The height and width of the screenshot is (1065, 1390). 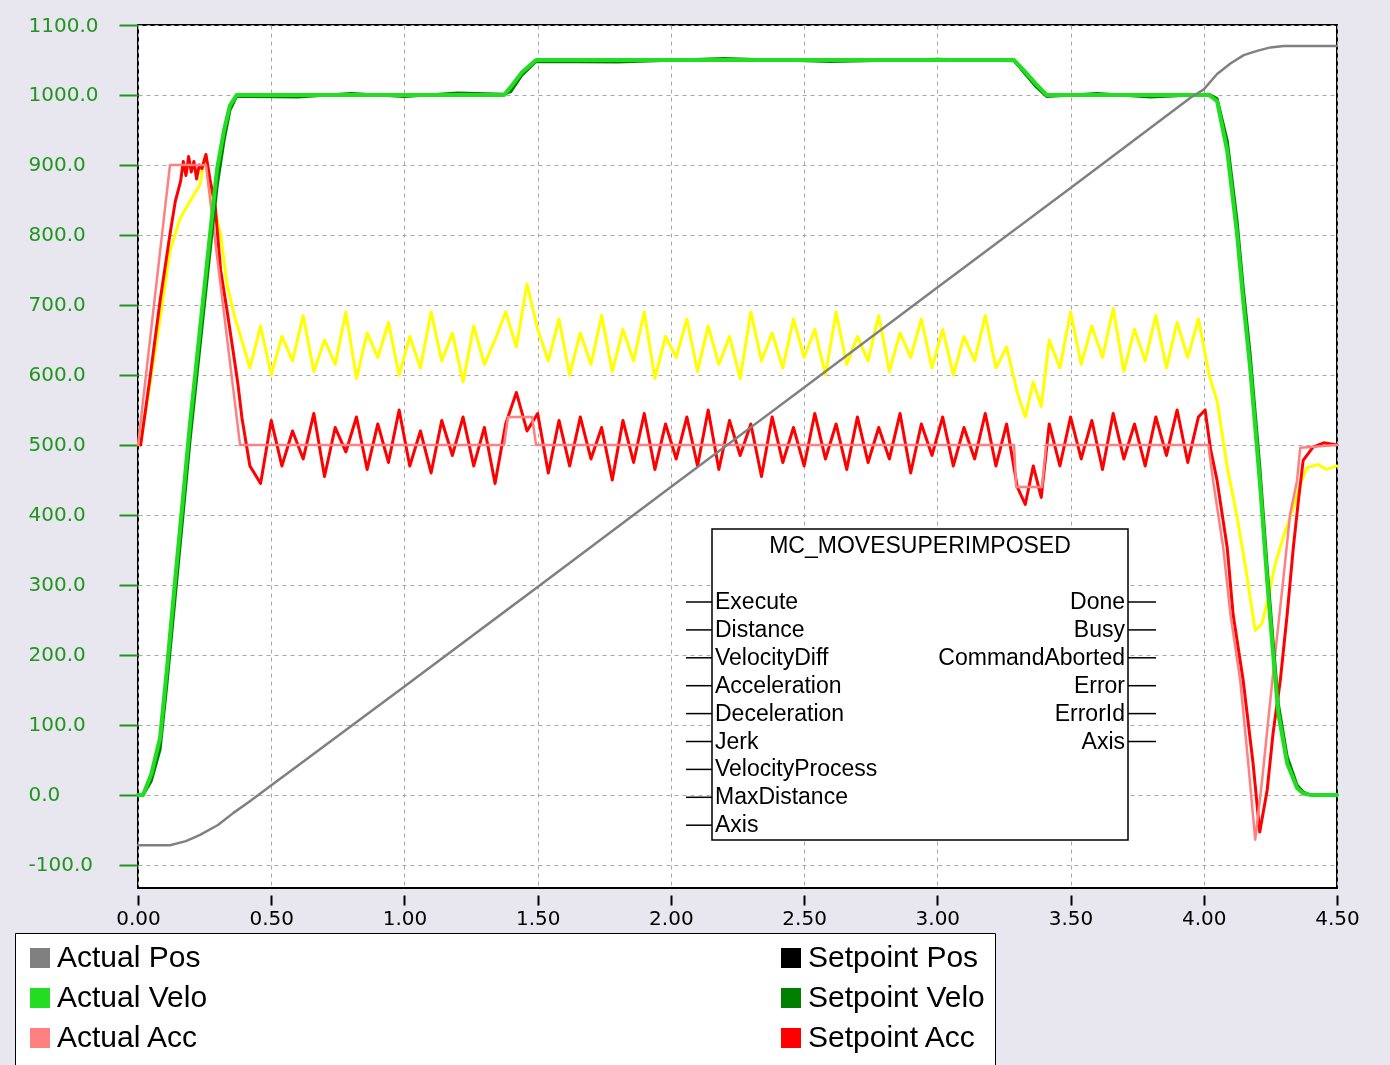 What do you see at coordinates (1097, 601) in the screenshot?
I see `annotation: Done` at bounding box center [1097, 601].